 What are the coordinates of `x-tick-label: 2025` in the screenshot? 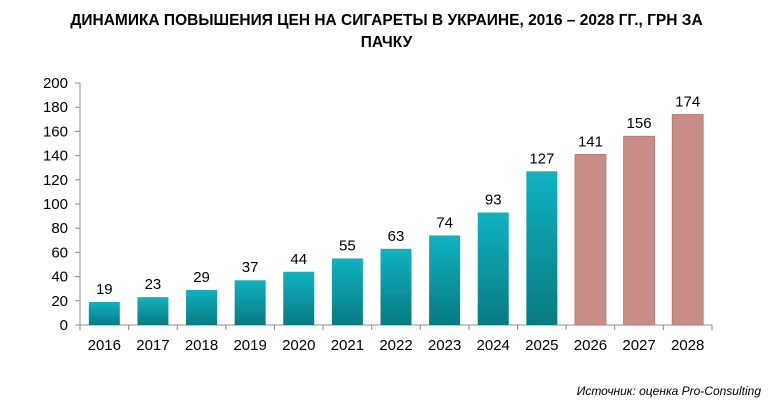 It's located at (541, 345).